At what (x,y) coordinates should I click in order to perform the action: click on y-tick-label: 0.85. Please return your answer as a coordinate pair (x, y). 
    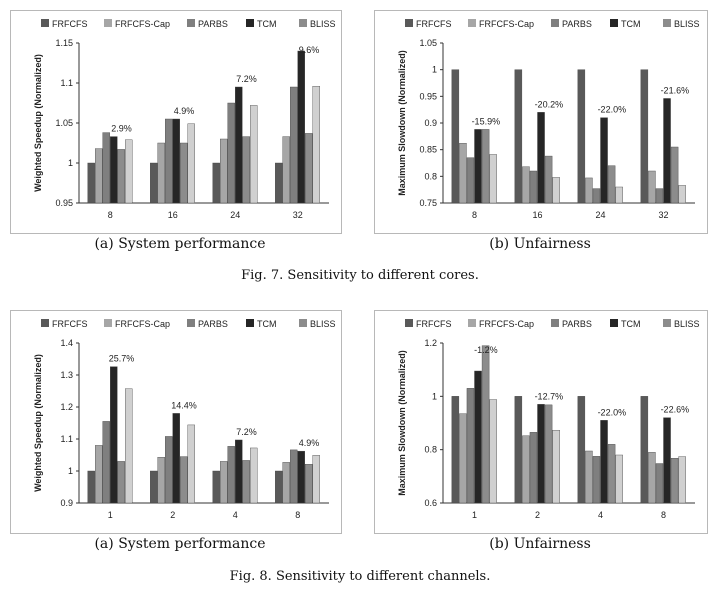
    Looking at the image, I should click on (428, 150).